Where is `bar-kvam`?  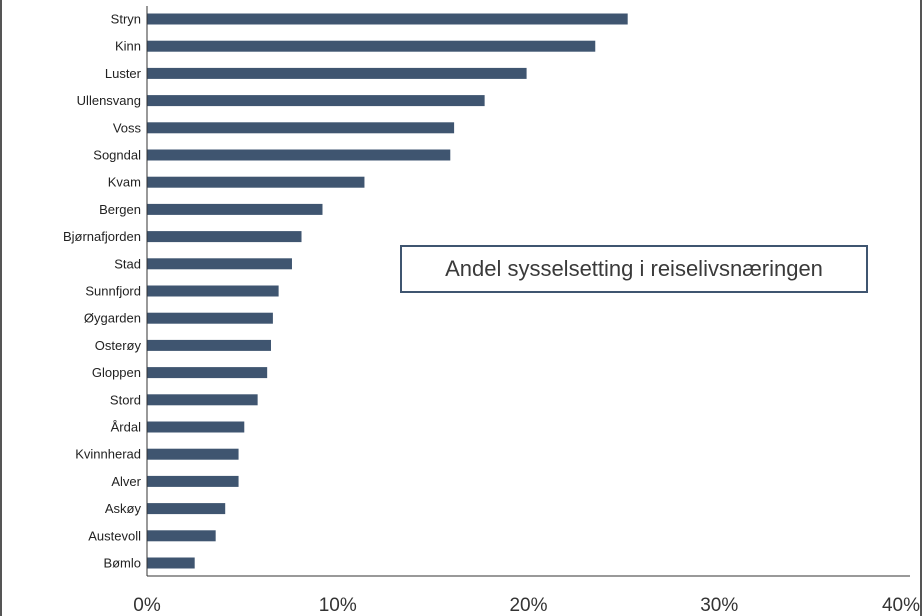
bar-kvam is located at coordinates (256, 182).